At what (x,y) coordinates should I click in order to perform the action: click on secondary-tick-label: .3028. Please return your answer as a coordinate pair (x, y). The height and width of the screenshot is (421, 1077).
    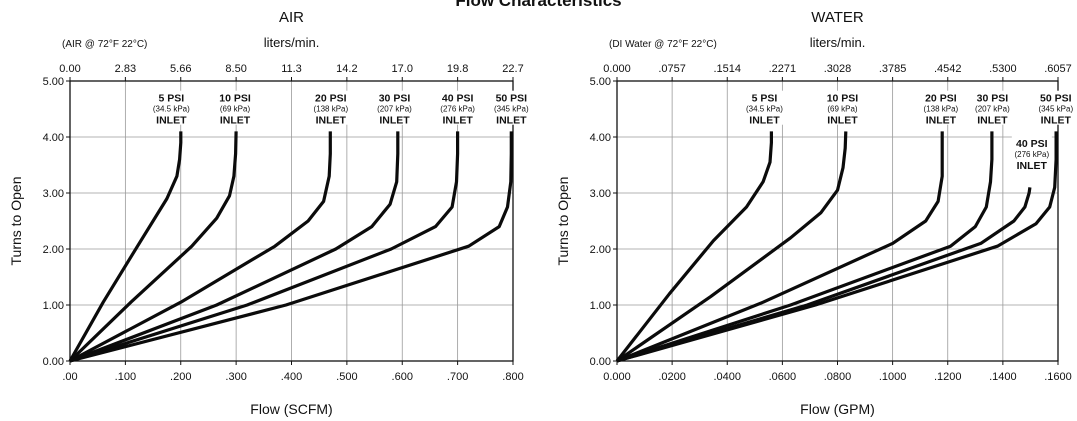
    Looking at the image, I should click on (838, 69).